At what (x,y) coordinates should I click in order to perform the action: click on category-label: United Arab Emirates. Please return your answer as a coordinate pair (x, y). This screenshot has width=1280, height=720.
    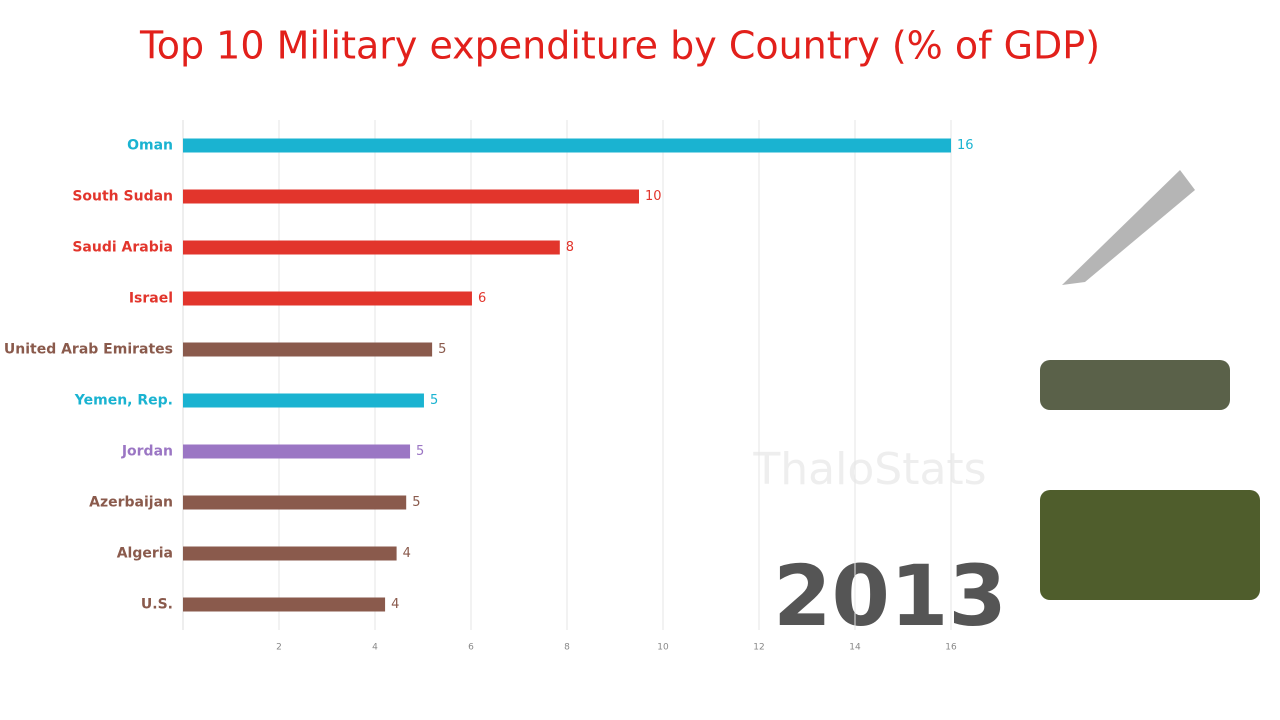
    Looking at the image, I should click on (88, 350).